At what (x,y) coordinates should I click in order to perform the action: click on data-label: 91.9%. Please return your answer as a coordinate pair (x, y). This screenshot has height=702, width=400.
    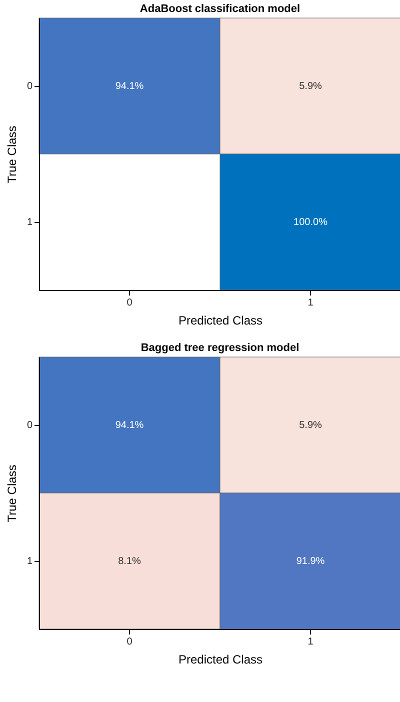
    Looking at the image, I should click on (310, 561).